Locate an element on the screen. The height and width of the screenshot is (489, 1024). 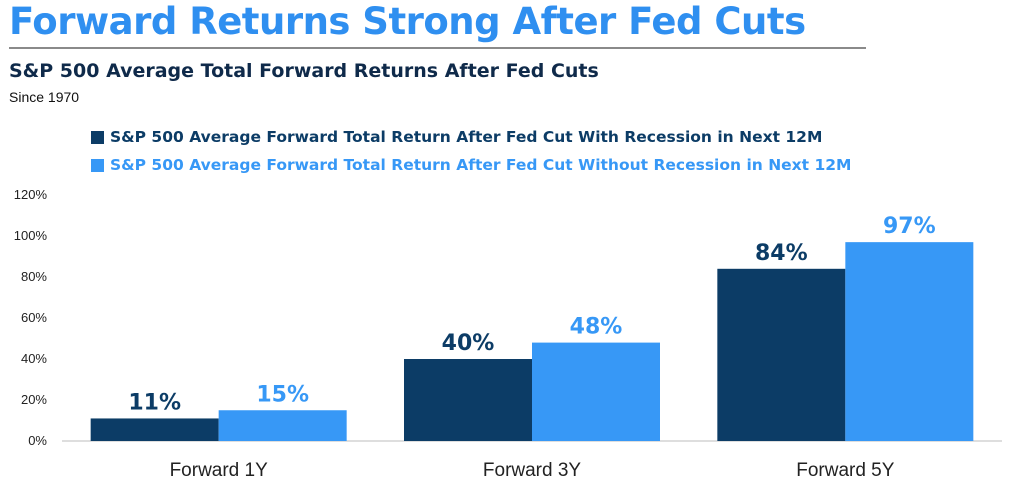
bar-data-label: 84% is located at coordinates (781, 253).